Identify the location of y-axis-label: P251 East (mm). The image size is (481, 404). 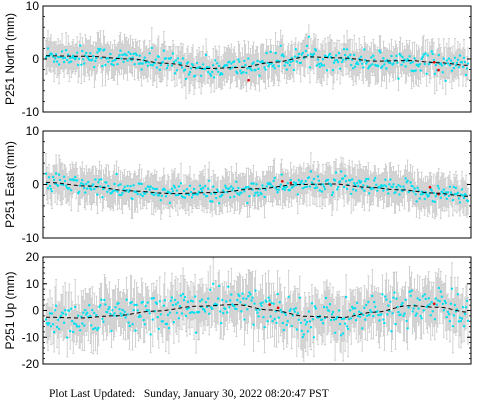
(10, 184).